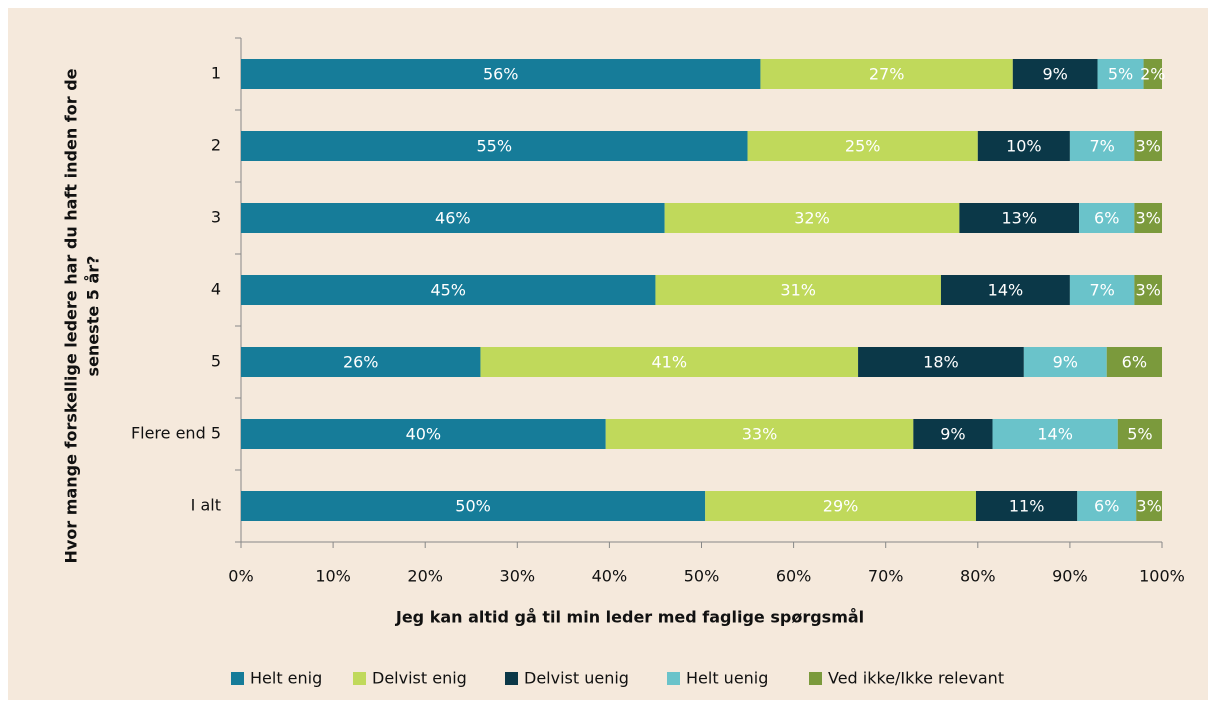 Image resolution: width=1216 pixels, height=708 pixels. I want to click on x-tick-label: 90%, so click(1070, 576).